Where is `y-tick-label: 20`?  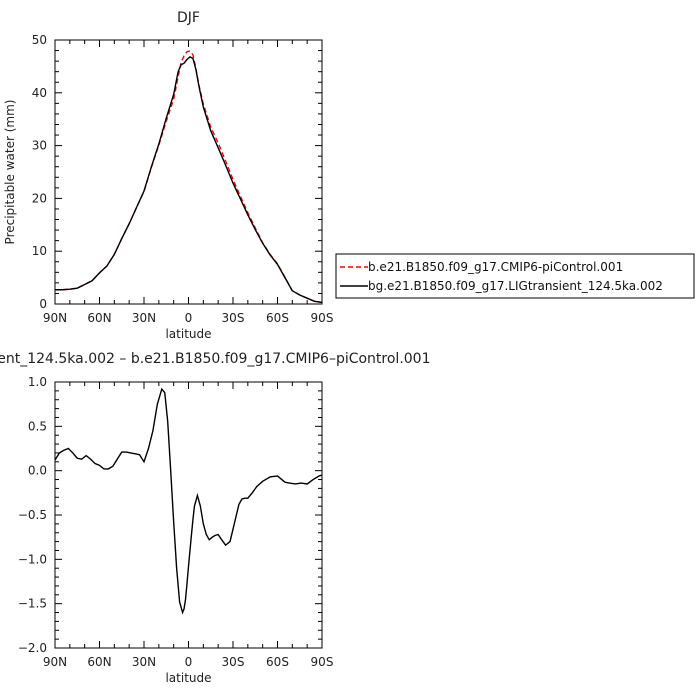
y-tick-label: 20 is located at coordinates (39, 198).